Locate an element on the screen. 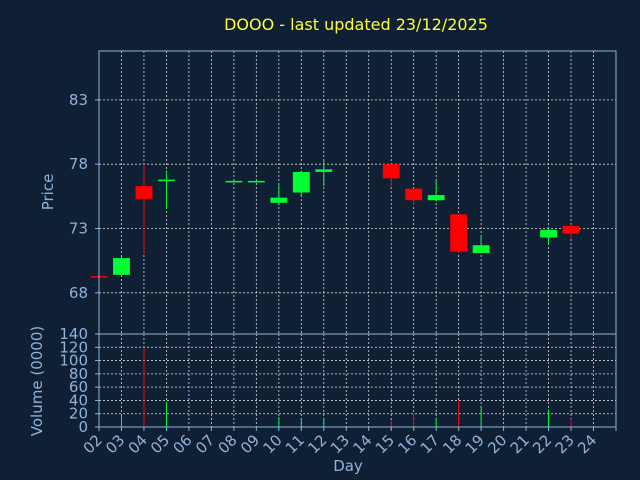  volume-tick-label: 100 is located at coordinates (73, 361).